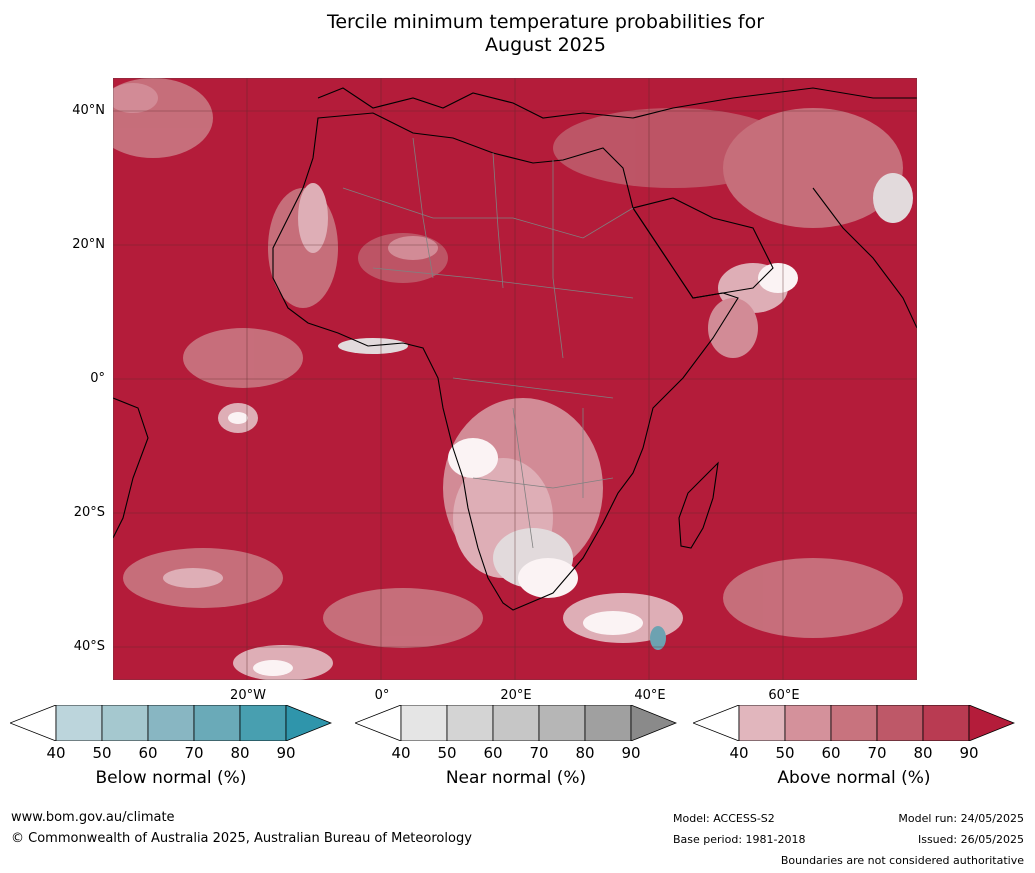  I want to click on below-tick-90: 90, so click(286, 753).